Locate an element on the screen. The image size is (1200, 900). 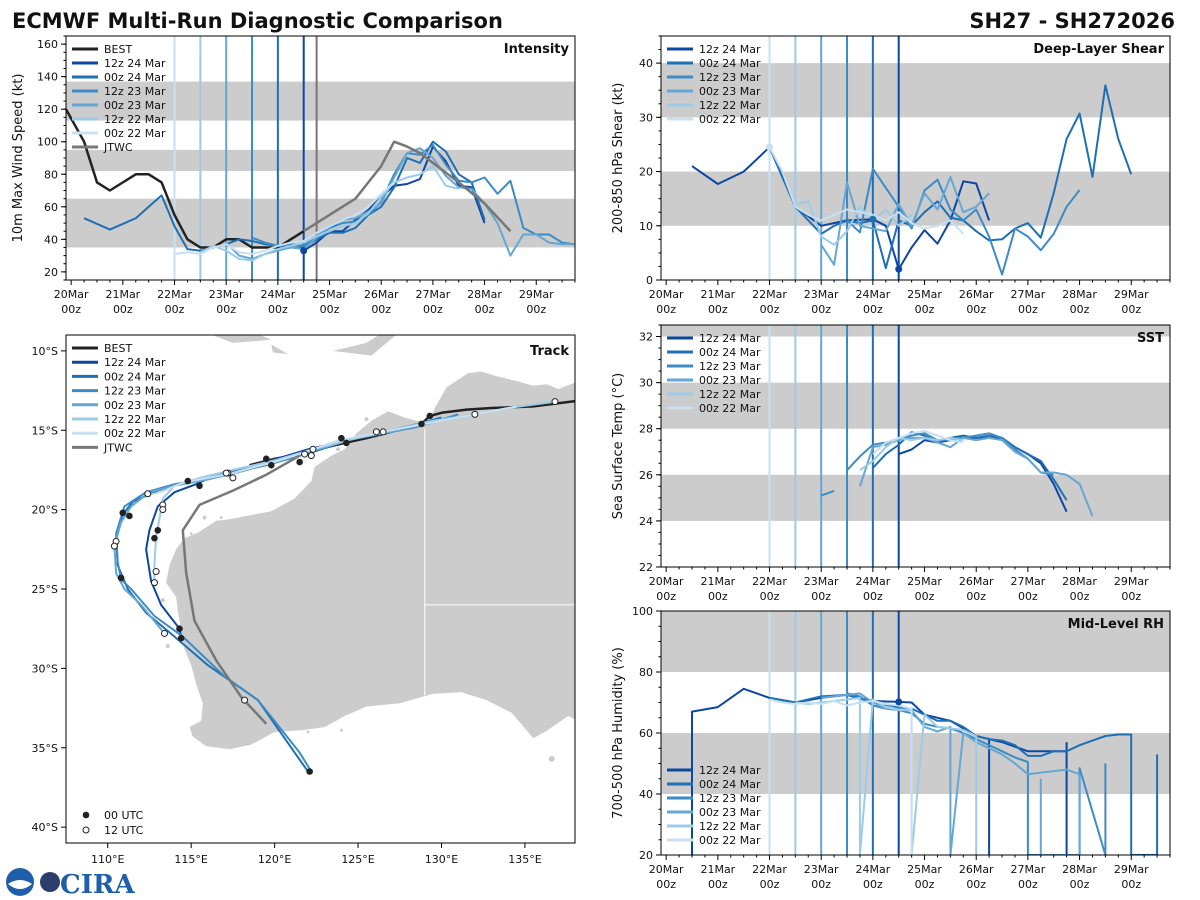
panel-title: Deep-Layer Shear is located at coordinates (1098, 49).